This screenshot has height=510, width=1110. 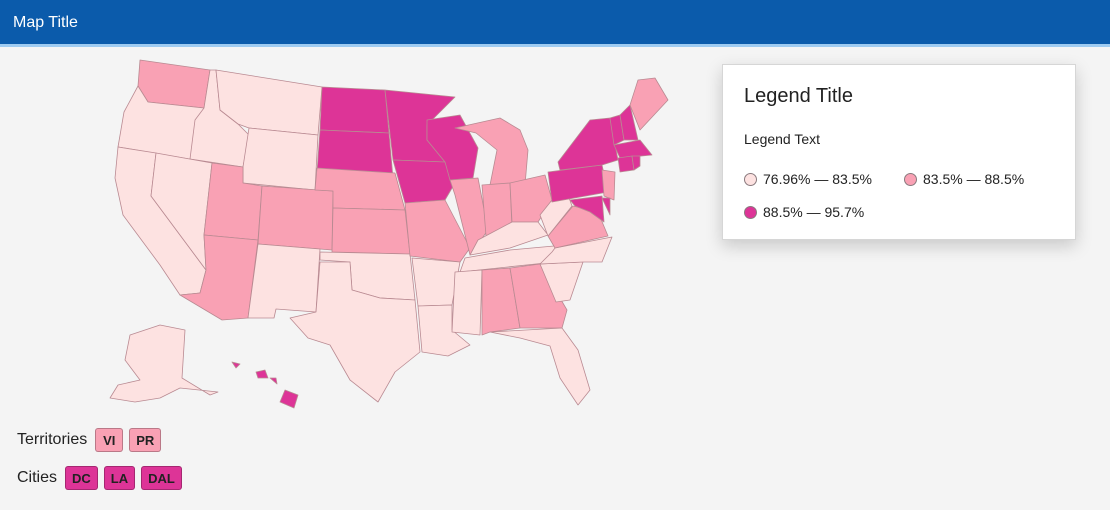 I want to click on legend-item-high: 88.5% — 95.7%, so click(x=804, y=212).